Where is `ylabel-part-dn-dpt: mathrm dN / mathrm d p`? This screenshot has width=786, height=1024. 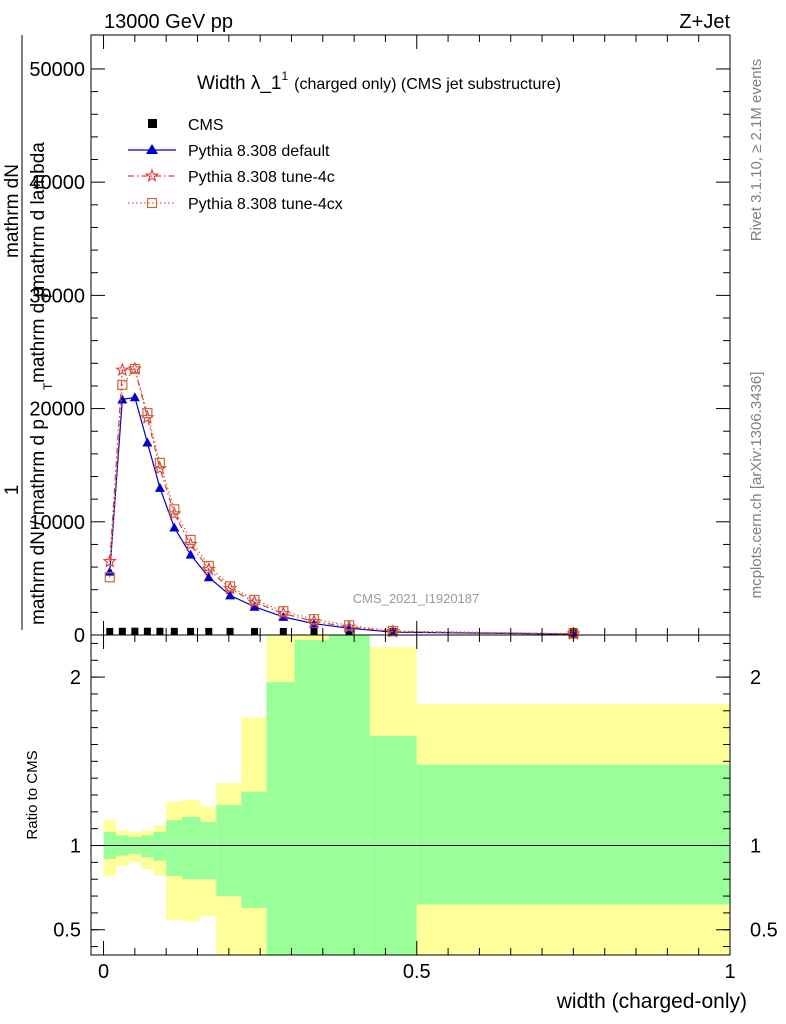
ylabel-part-dn-dpt: mathrm dN / mathrm d p is located at coordinates (38, 522).